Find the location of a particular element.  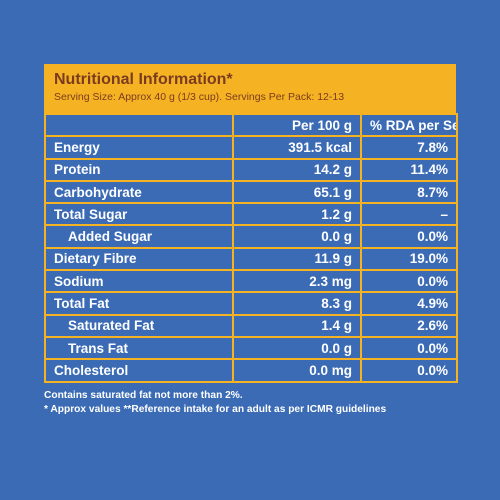

table-row: Total Sugar 1.2 g – is located at coordinates (251, 214).